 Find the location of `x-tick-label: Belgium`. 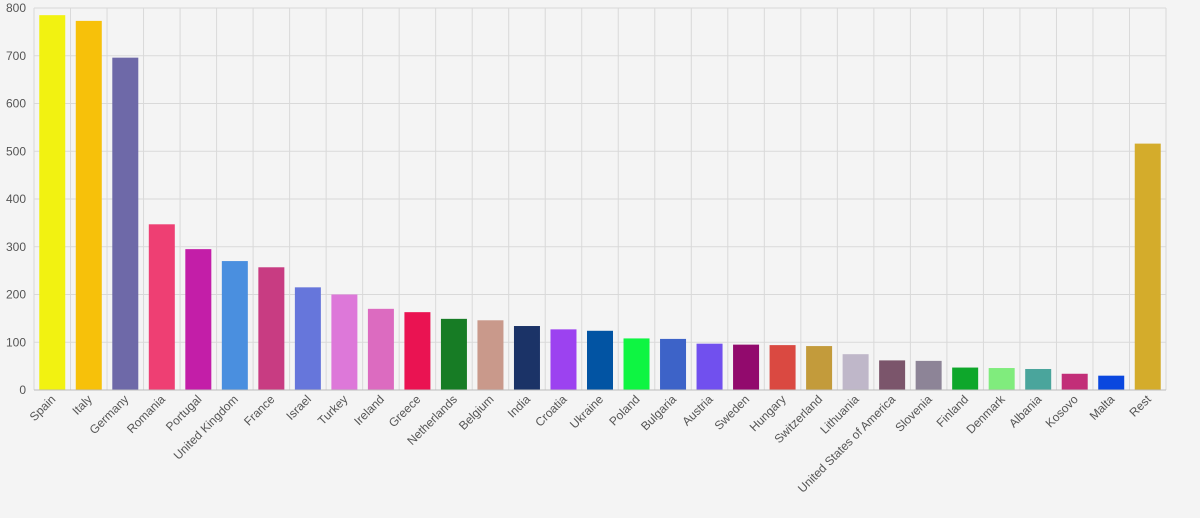

x-tick-label: Belgium is located at coordinates (476, 412).